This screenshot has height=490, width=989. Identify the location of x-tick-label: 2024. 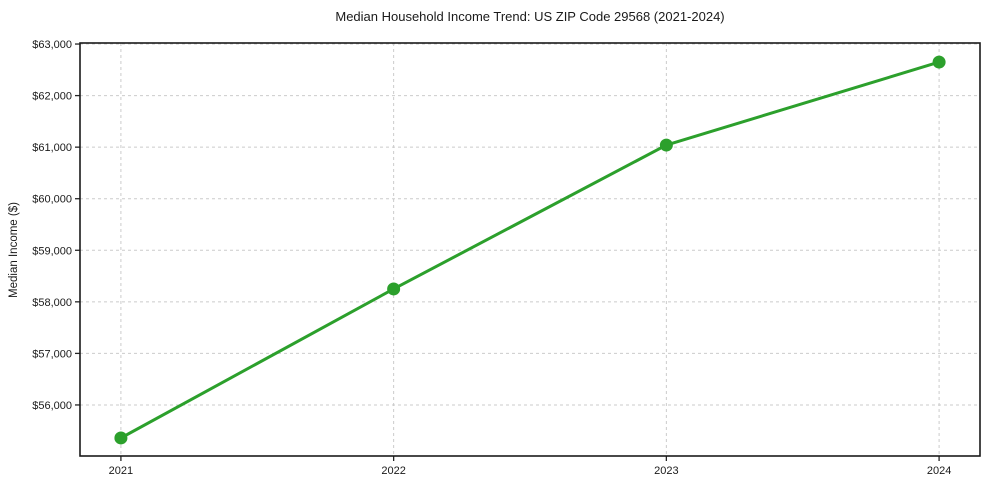
(939, 471).